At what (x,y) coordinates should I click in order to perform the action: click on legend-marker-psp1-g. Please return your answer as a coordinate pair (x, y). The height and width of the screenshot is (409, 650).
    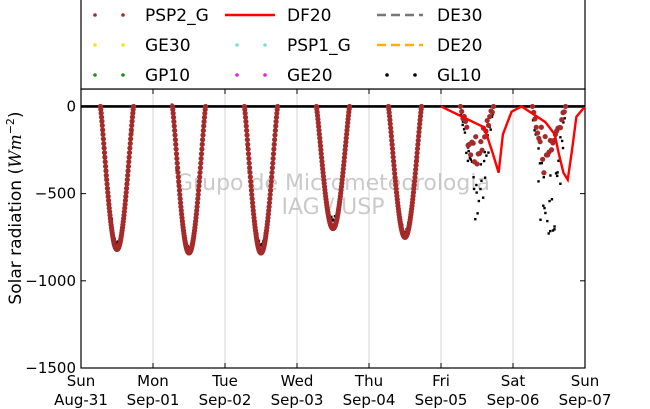
    Looking at the image, I should click on (265, 45).